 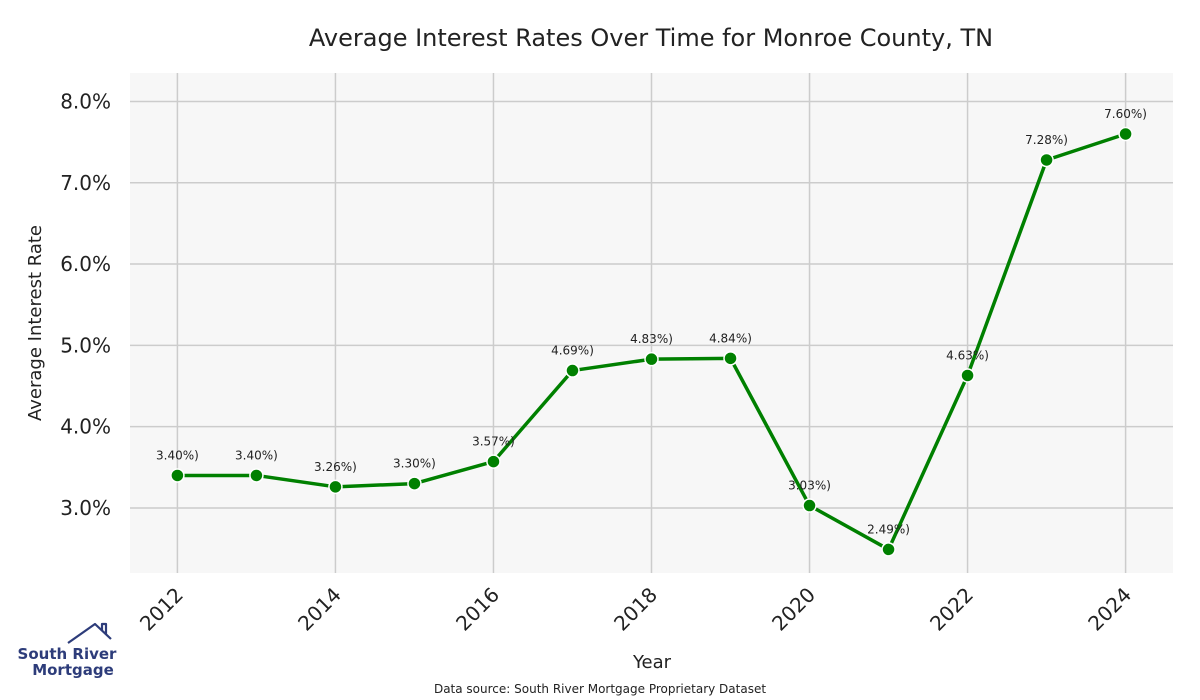 I want to click on y-tick-label: 6.0%, so click(x=85, y=264).